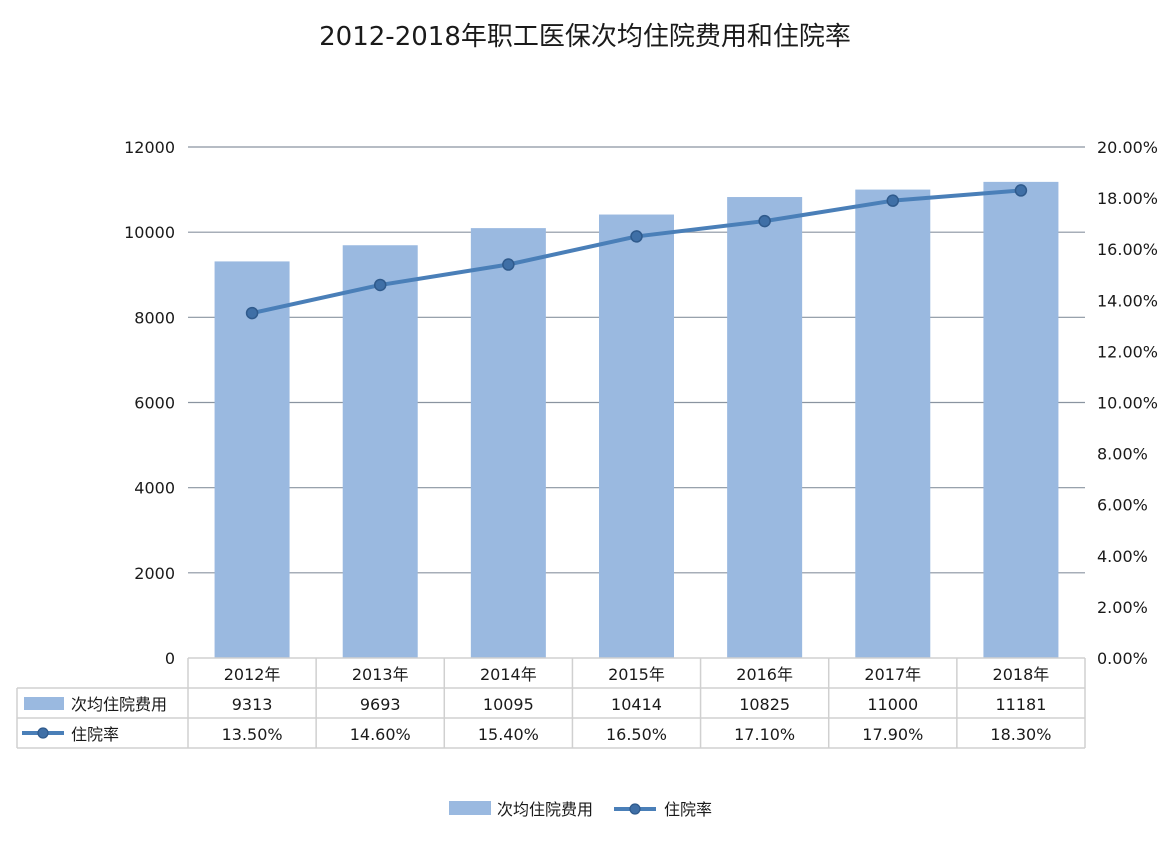 The width and height of the screenshot is (1171, 845). I want to click on table-value-bar: 11000, so click(892, 704).